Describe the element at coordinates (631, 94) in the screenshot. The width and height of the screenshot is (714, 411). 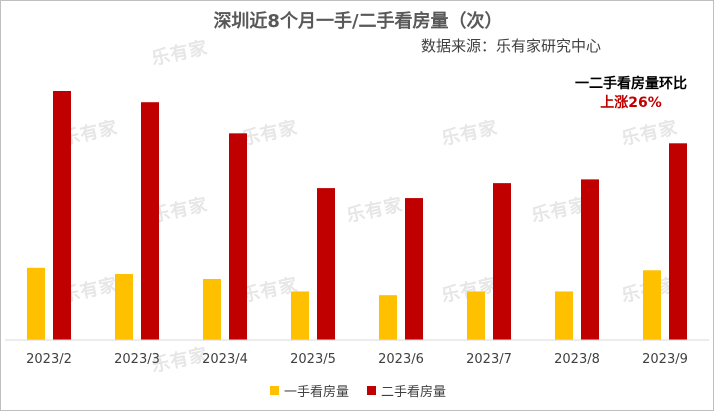
I see `mom-annotation: 一二手看房量环比 上涨26%` at that location.